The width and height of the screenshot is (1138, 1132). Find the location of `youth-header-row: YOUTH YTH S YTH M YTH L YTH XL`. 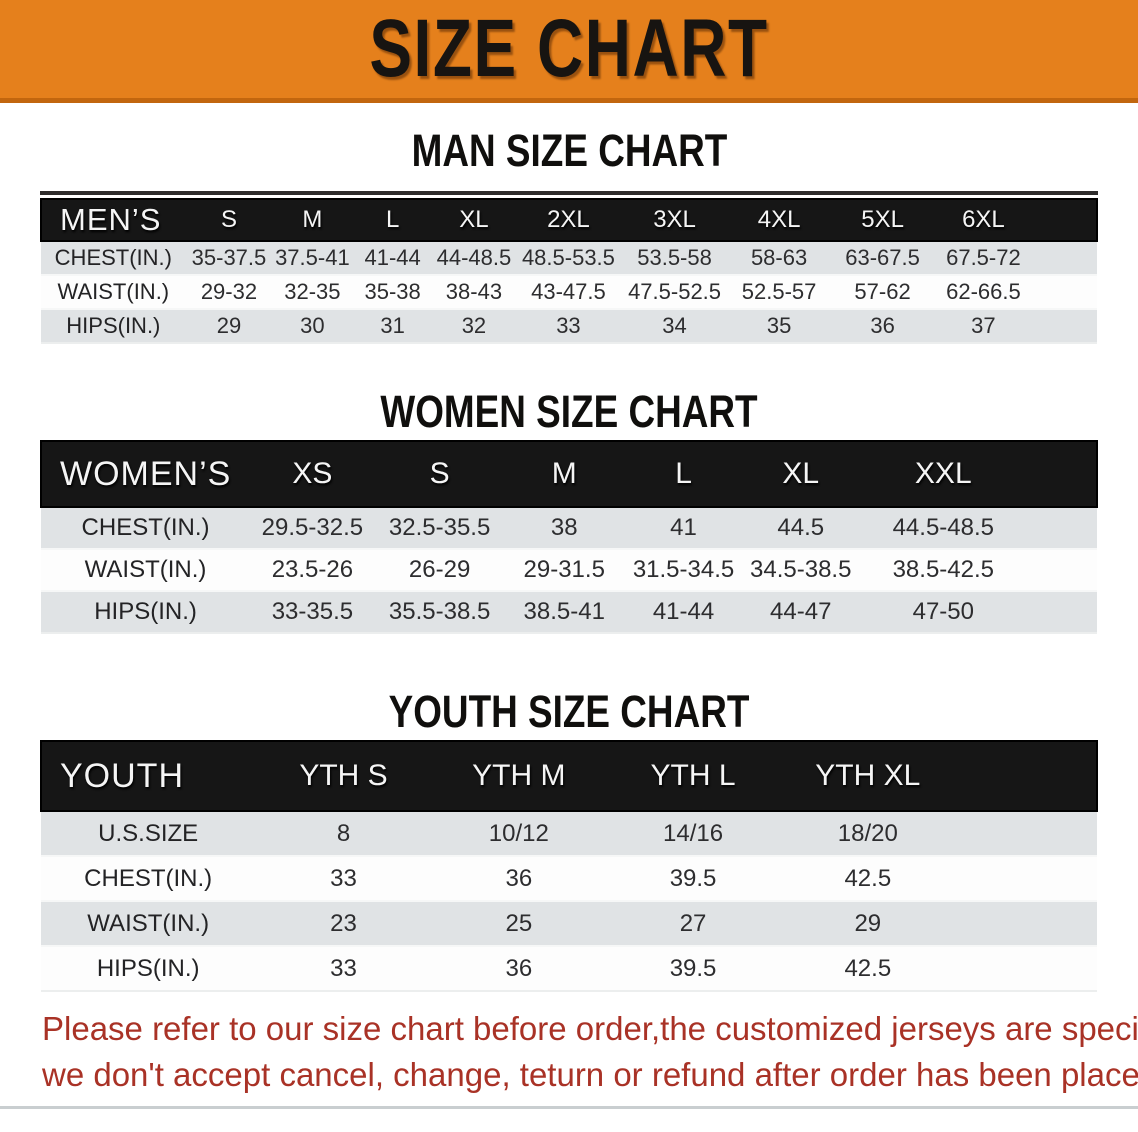

youth-header-row: YOUTH YTH S YTH M YTH L YTH XL is located at coordinates (568, 776).